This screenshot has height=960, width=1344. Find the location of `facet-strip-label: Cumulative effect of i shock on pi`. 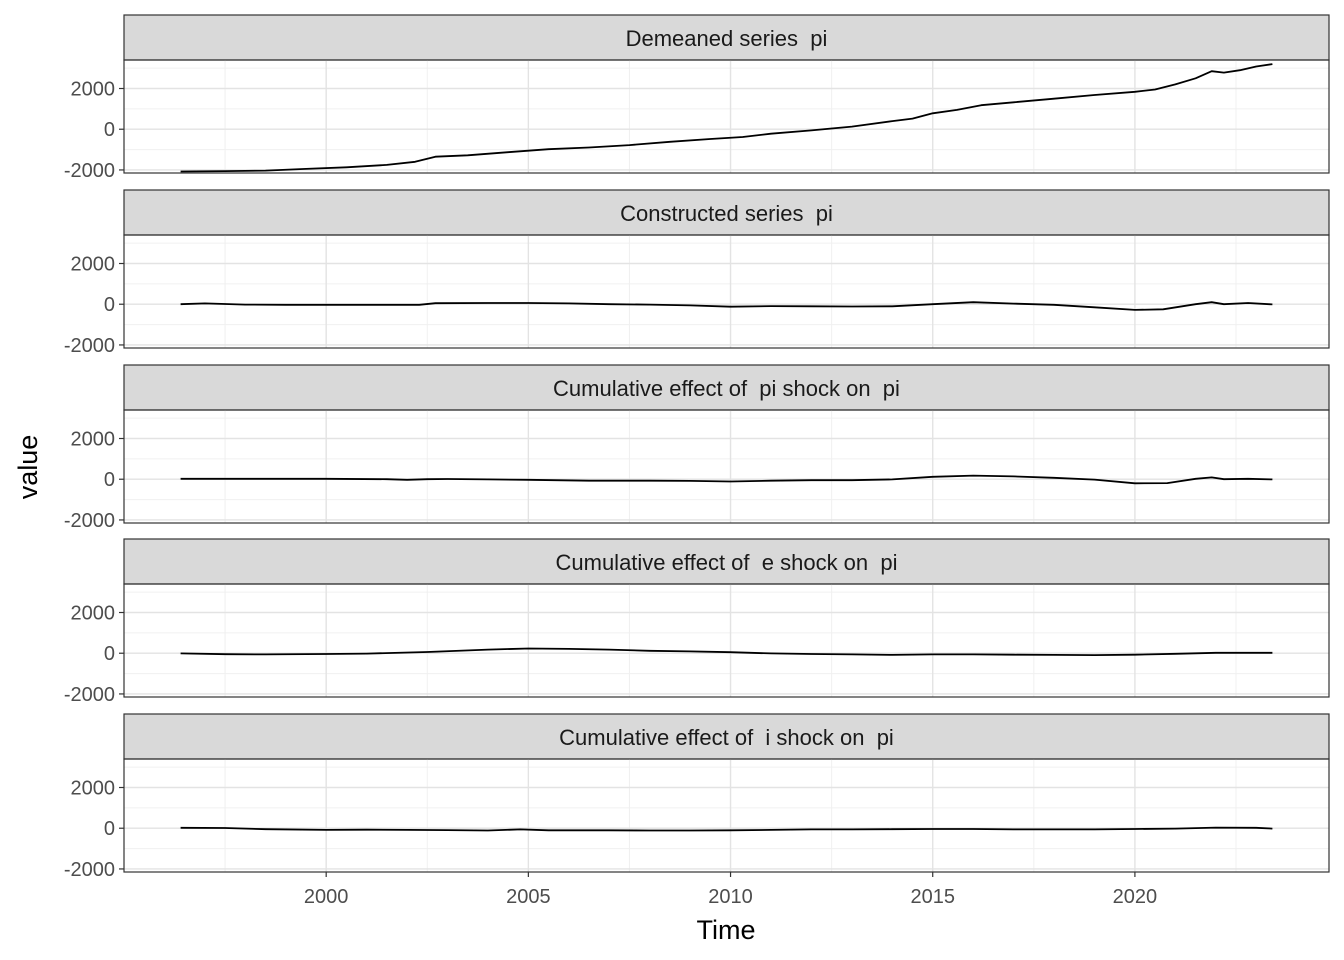

facet-strip-label: Cumulative effect of i shock on pi is located at coordinates (726, 737).